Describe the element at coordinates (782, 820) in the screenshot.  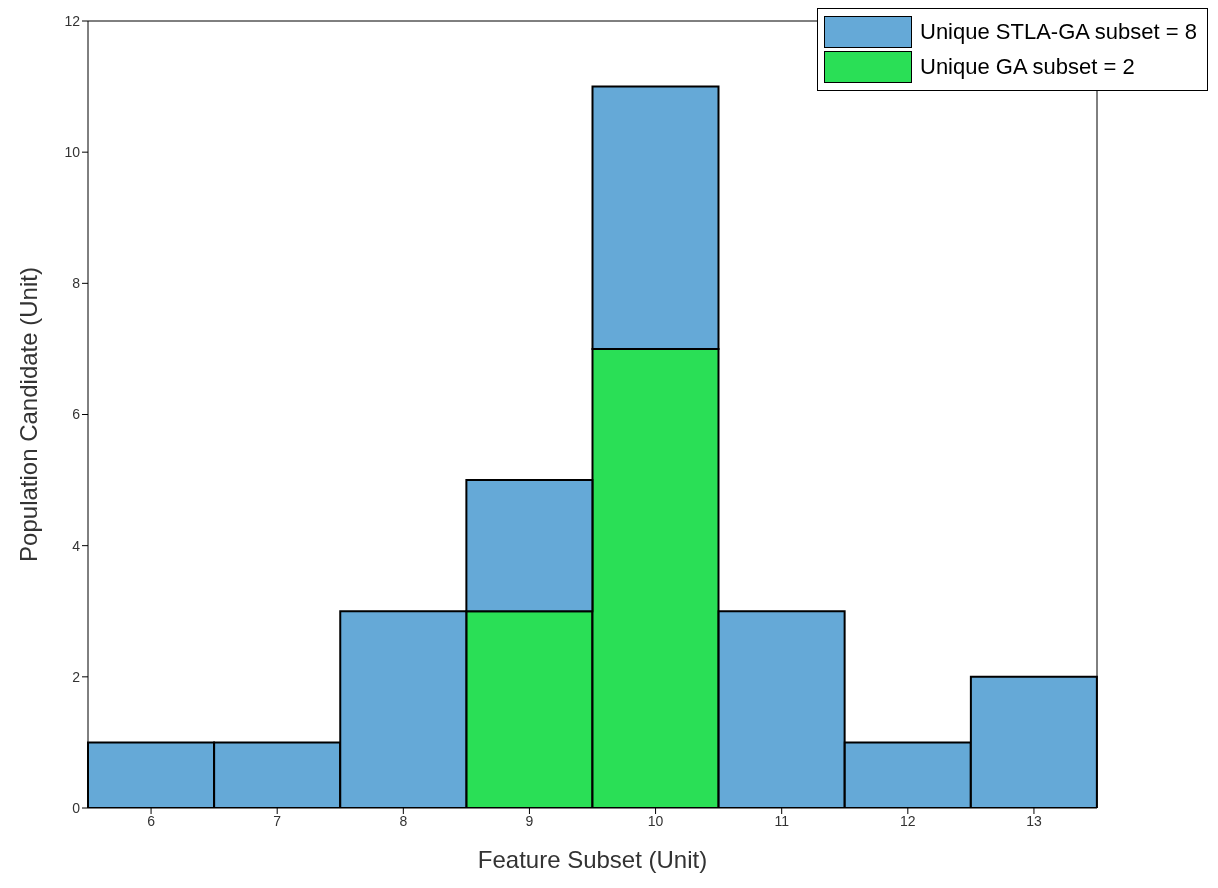
I see `x-tick-label: 11` at that location.